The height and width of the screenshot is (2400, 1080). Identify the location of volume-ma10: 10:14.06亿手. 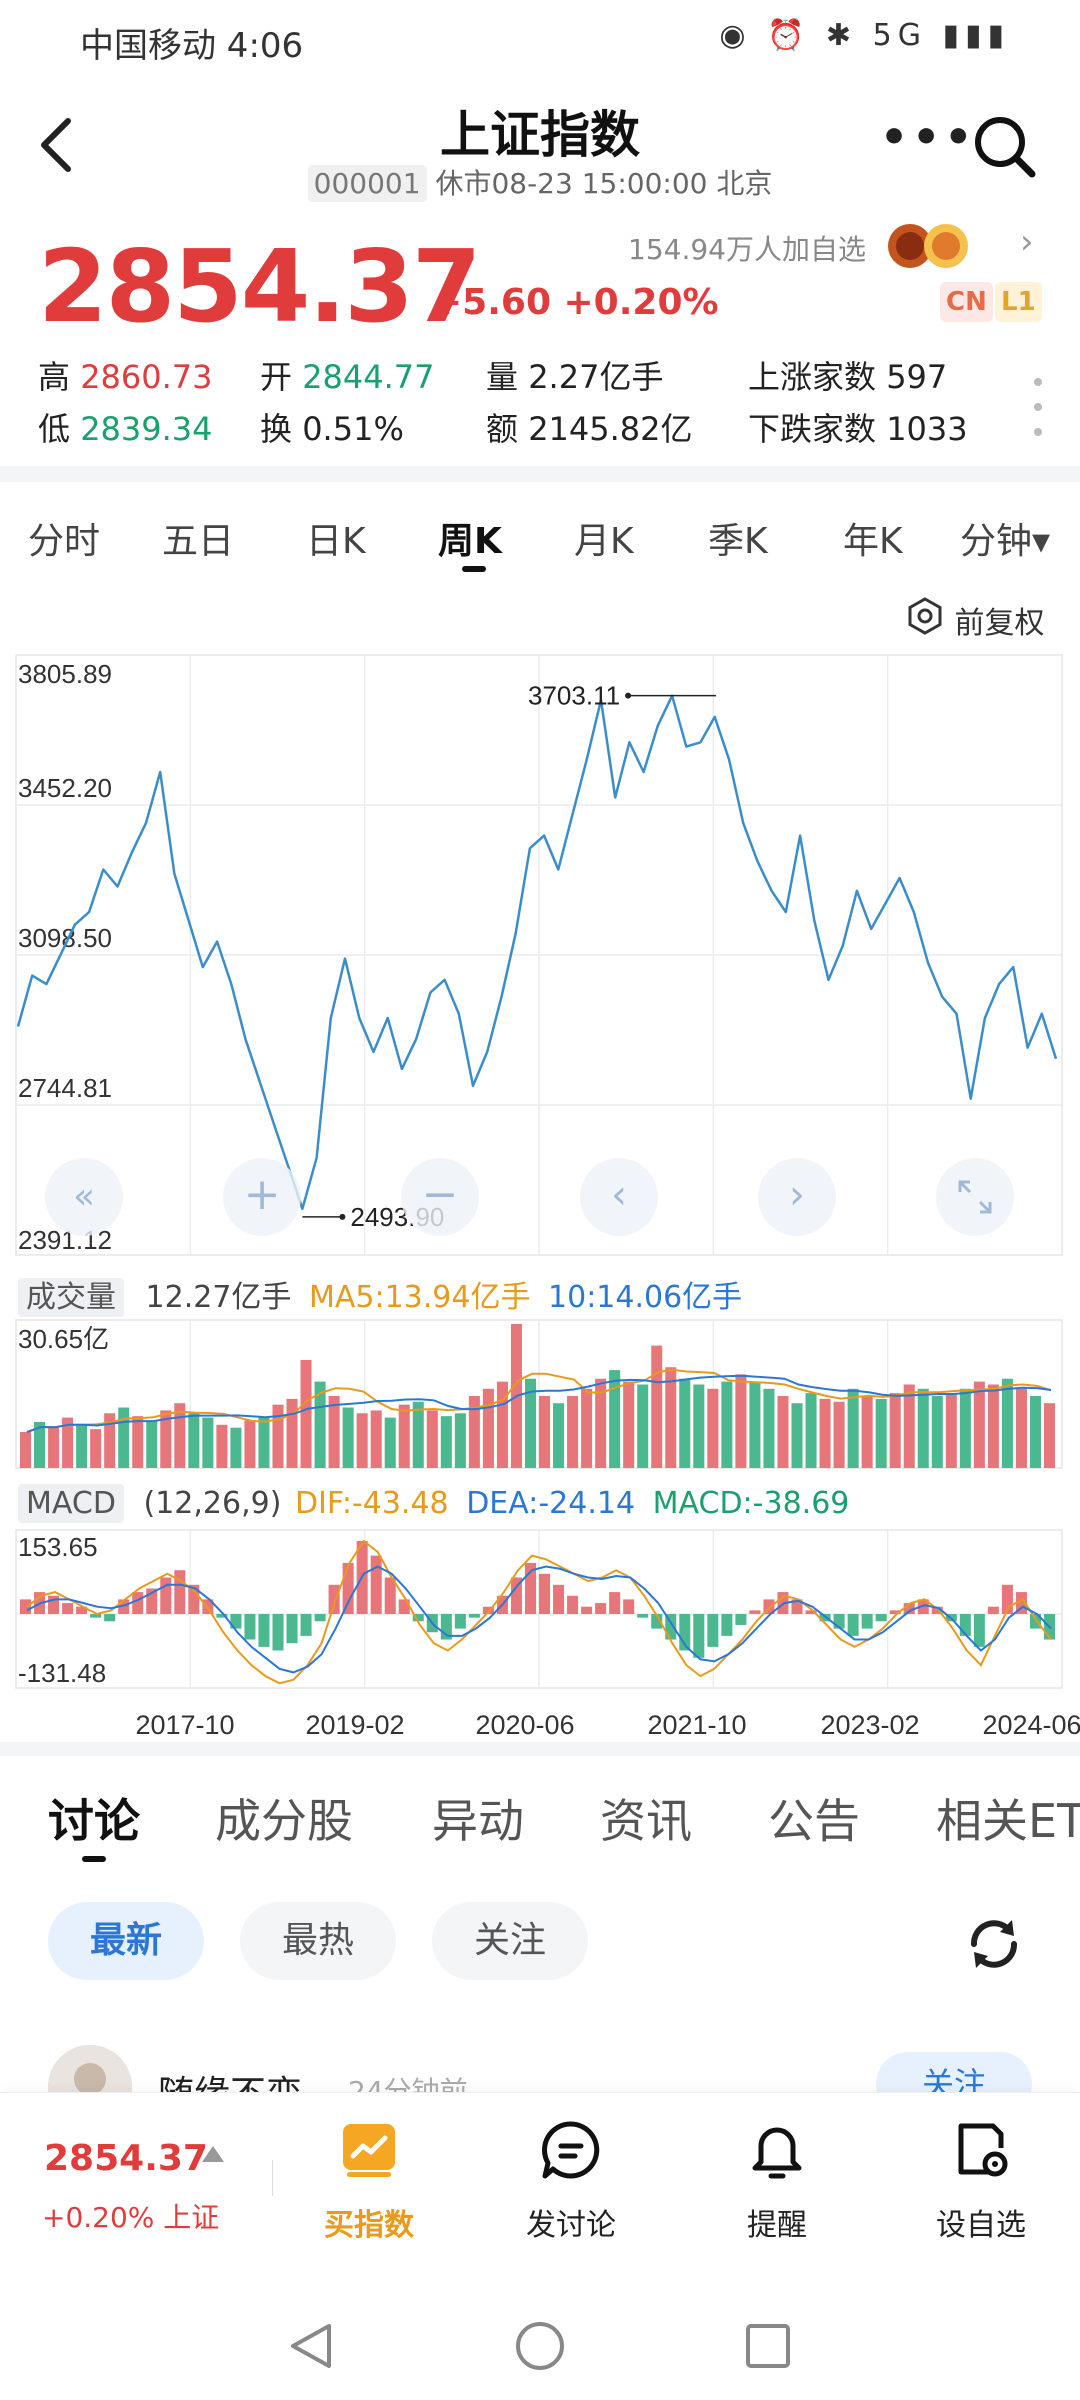
(645, 1297).